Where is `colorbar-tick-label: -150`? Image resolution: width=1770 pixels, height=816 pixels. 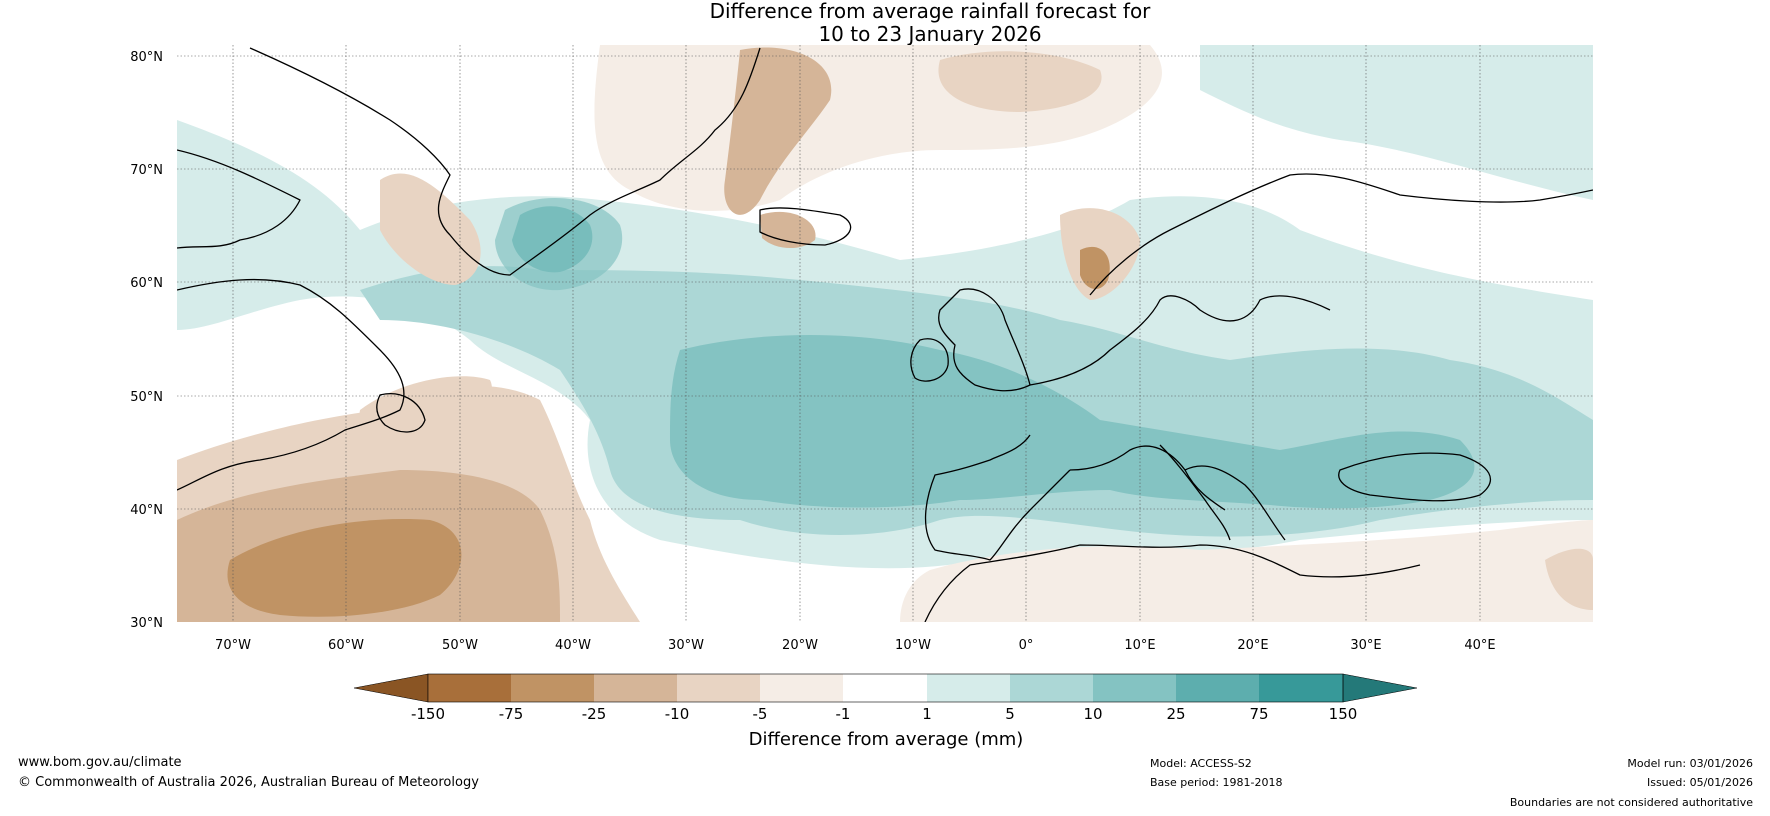 colorbar-tick-label: -150 is located at coordinates (428, 714).